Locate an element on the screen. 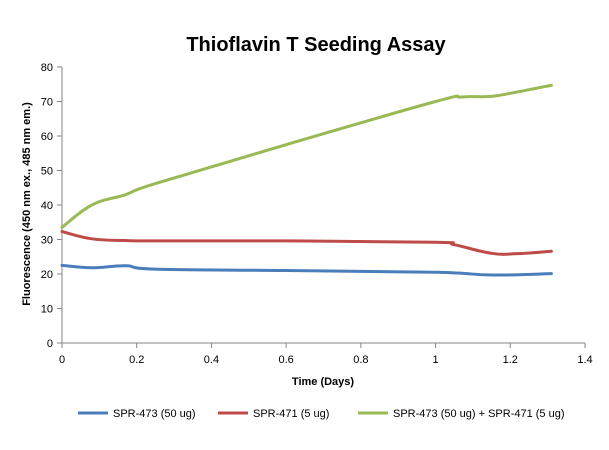 The width and height of the screenshot is (609, 450). y-tick-label: 60 is located at coordinates (47, 137).